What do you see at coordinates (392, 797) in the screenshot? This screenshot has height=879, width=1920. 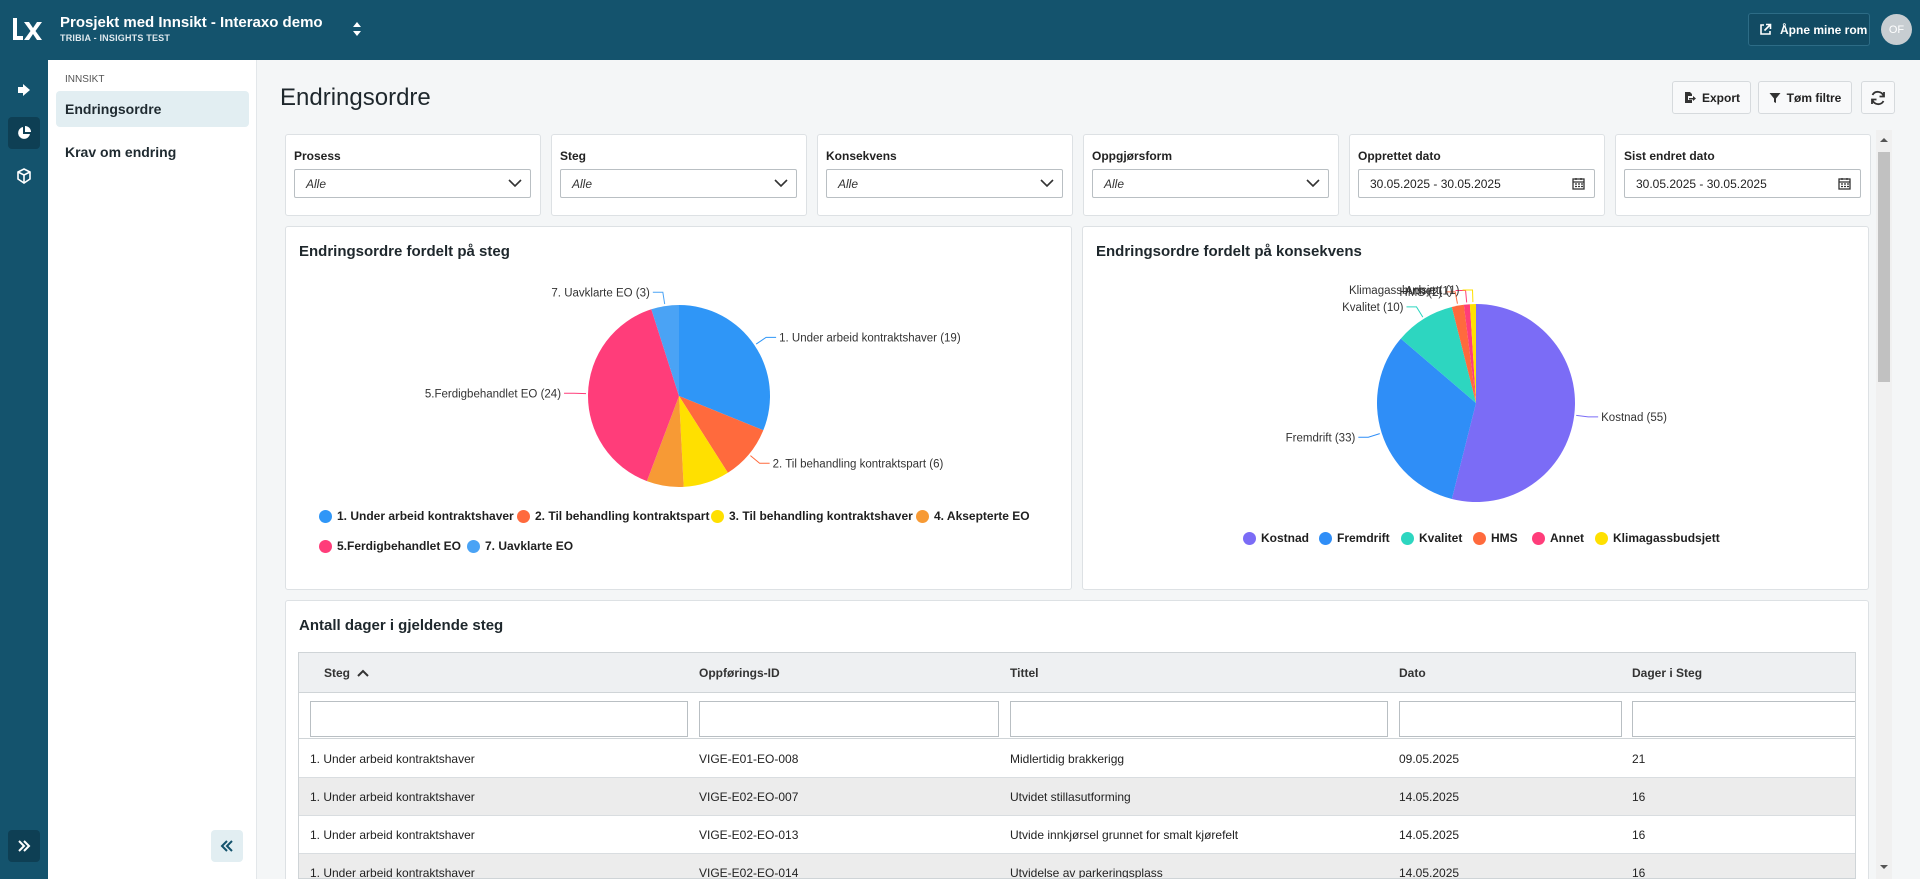 I see `cell-steg: 1. Under arbeid kontraktshaver` at bounding box center [392, 797].